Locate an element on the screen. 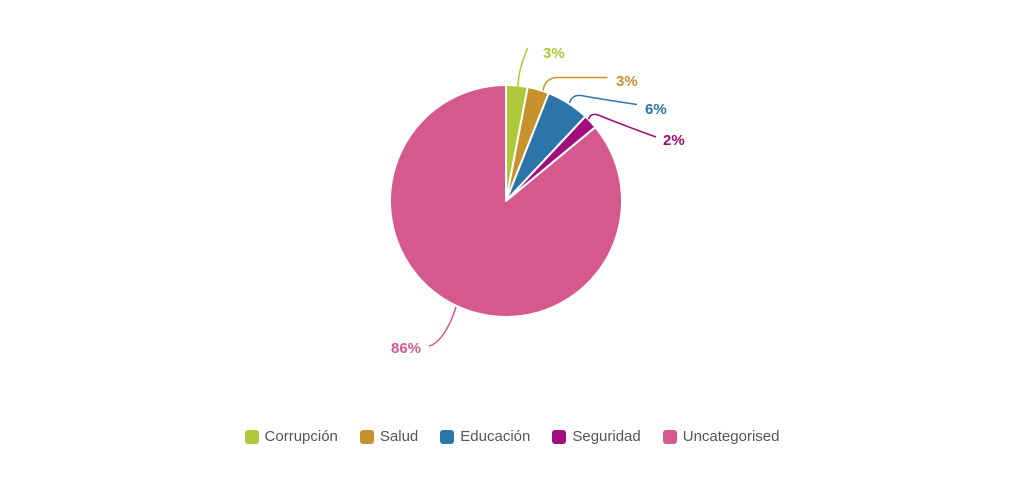 This screenshot has width=1024, height=481. slice-connector-seguridad is located at coordinates (622, 125).